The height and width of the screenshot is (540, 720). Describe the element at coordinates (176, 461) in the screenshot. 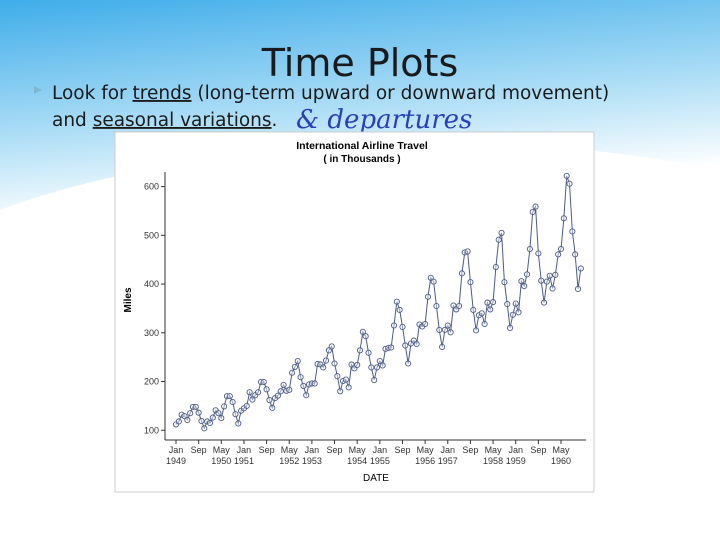

I see `tick-label-part: 1949` at that location.